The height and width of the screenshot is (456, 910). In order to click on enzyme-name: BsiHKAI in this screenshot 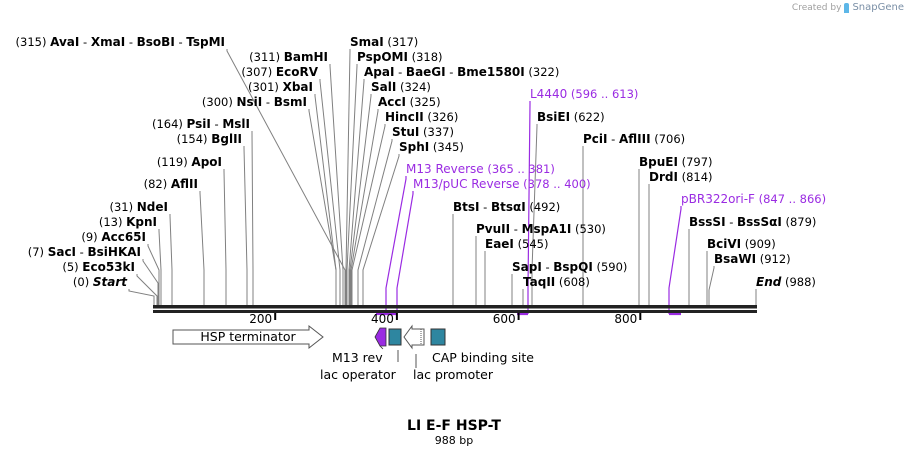, I will do `click(115, 252)`.